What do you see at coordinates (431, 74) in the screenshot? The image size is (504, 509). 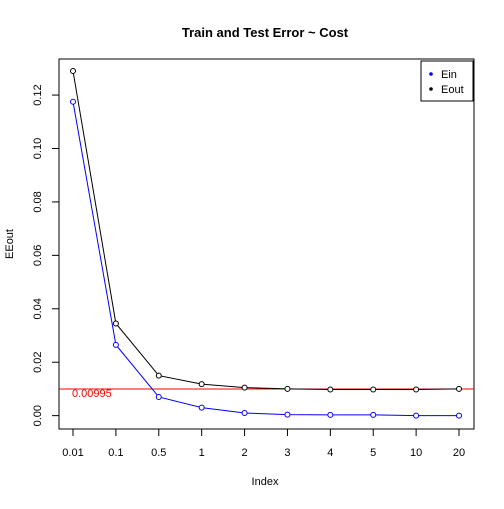 I see `legend-marker-ein` at bounding box center [431, 74].